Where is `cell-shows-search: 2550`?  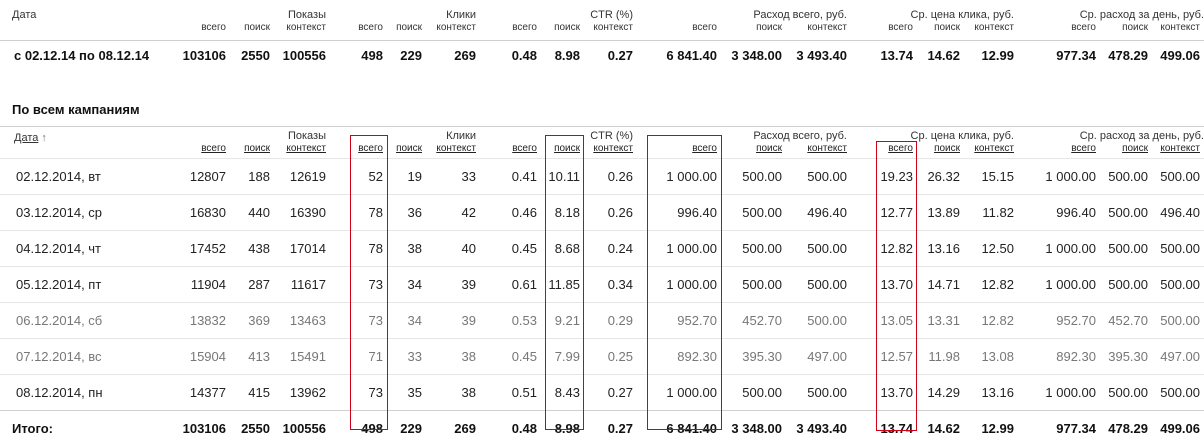
cell-shows-search: 2550 is located at coordinates (255, 428).